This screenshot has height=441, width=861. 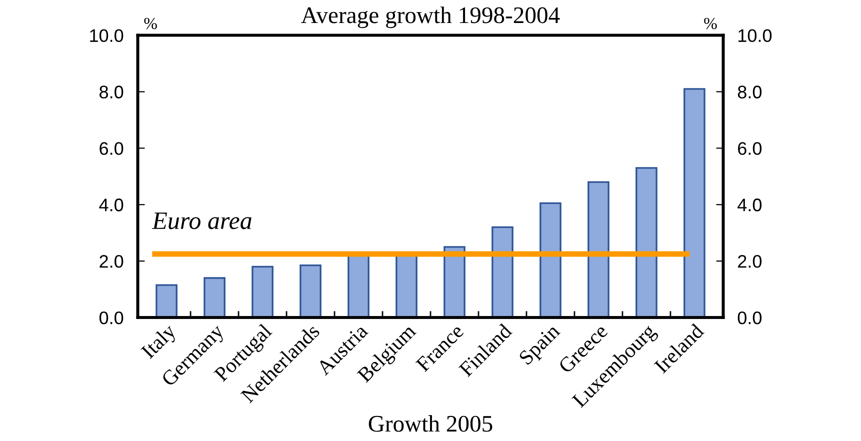 What do you see at coordinates (750, 261) in the screenshot?
I see `y2-tick-label: 2.0` at bounding box center [750, 261].